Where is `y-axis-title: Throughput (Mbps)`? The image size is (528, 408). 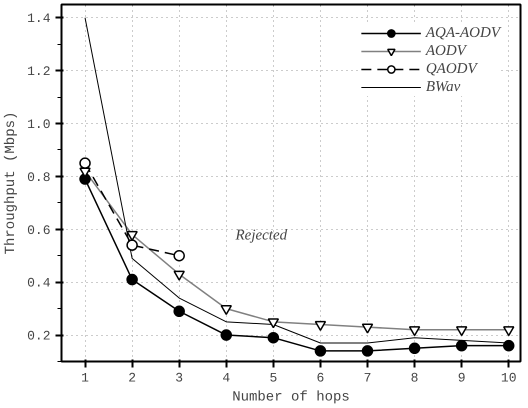 y-axis-title: Throughput (Mbps) is located at coordinates (11, 183).